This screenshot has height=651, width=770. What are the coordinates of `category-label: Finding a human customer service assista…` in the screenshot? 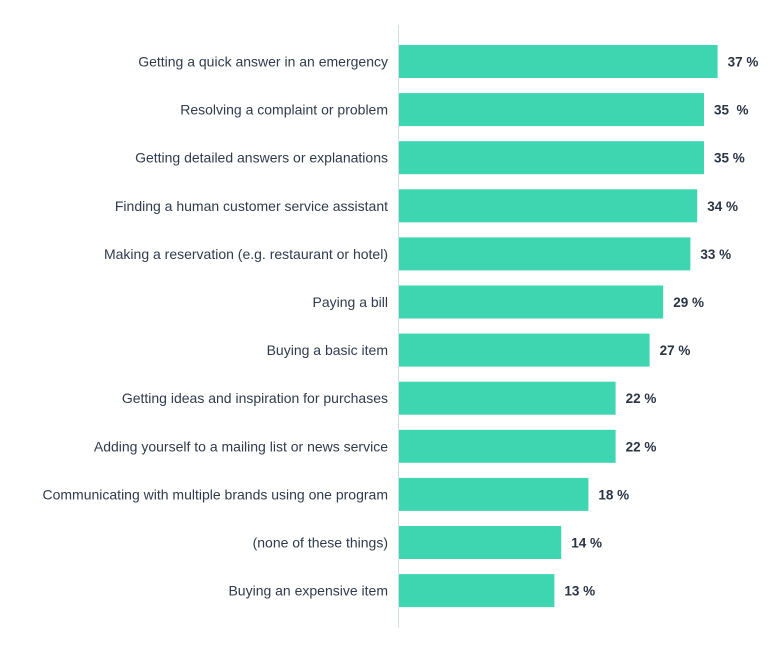 It's located at (251, 206).